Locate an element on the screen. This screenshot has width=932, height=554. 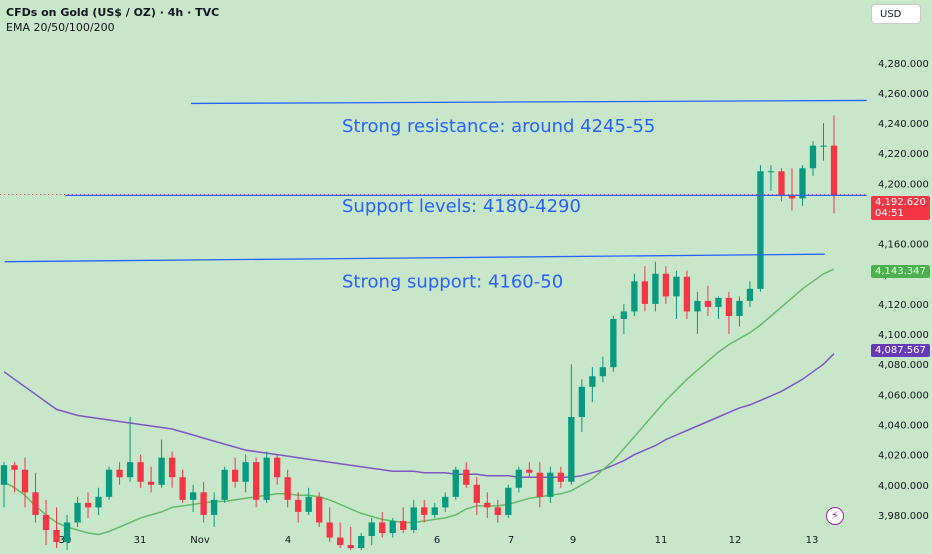
x-tick-label: 13 is located at coordinates (812, 540).